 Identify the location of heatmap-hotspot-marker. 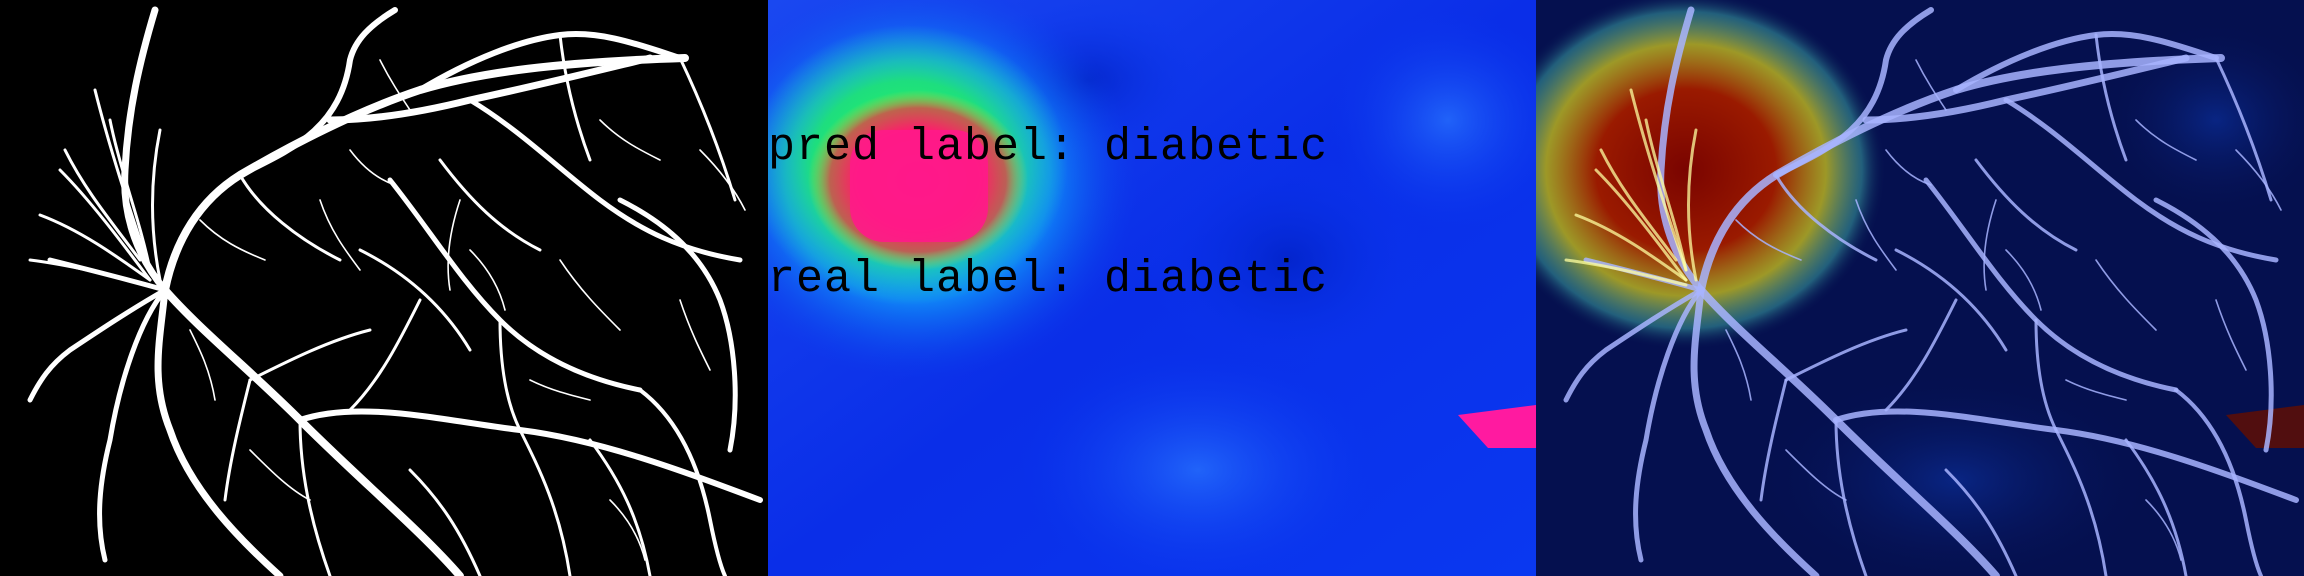
(1497, 426).